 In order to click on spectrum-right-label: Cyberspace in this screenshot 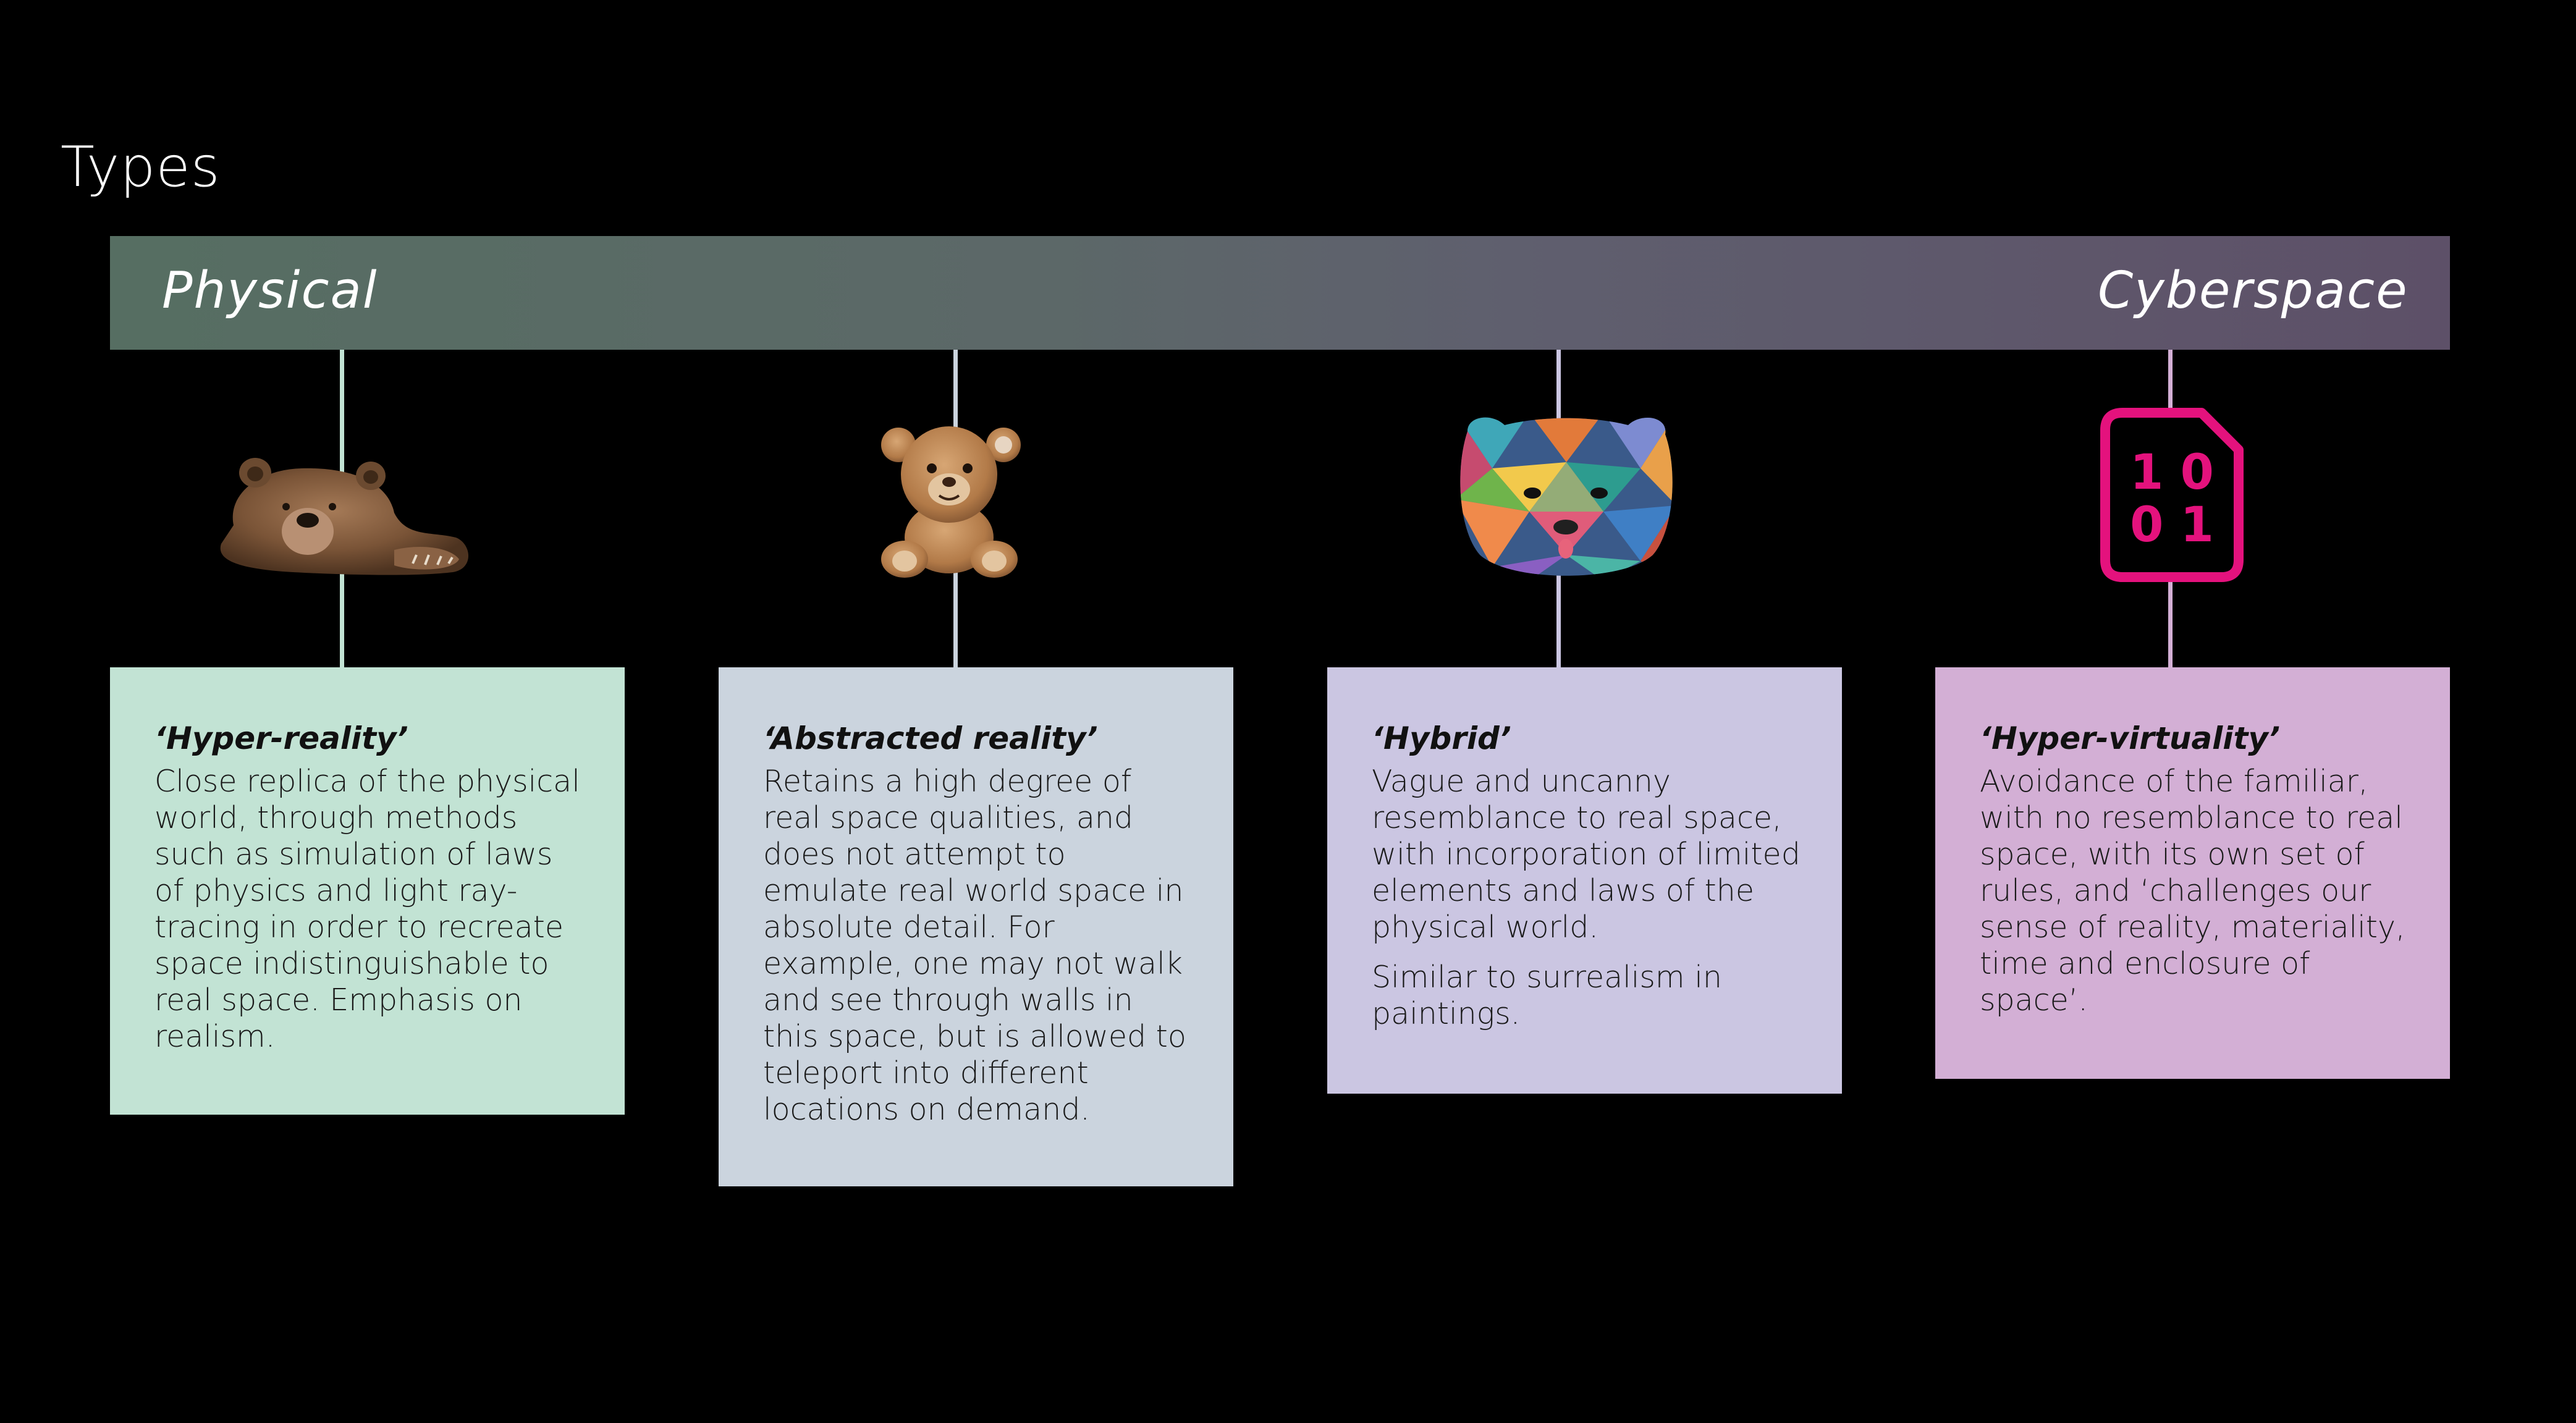, I will do `click(2253, 290)`.